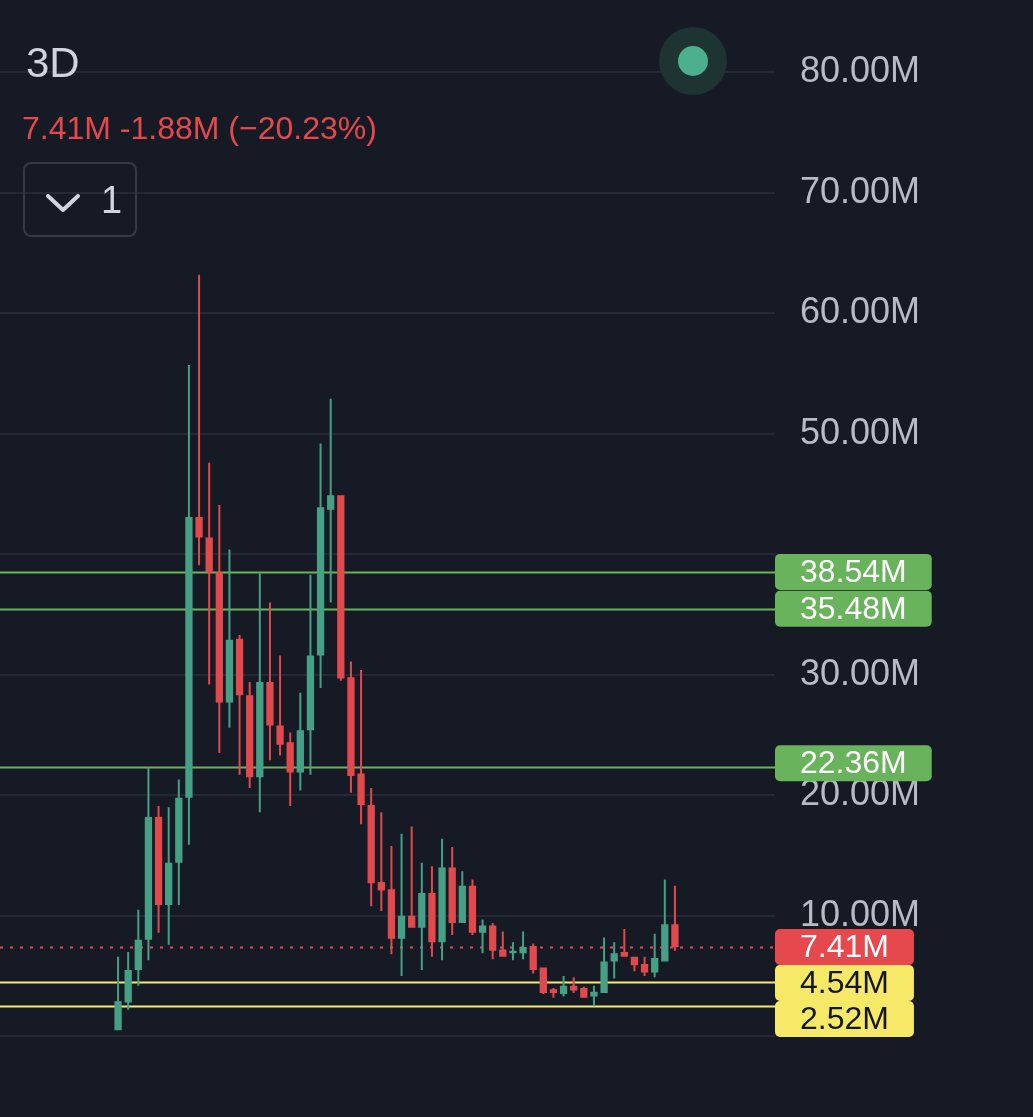 This screenshot has height=1117, width=1033. What do you see at coordinates (853, 607) in the screenshot?
I see `ref-line-label: 35.48M` at bounding box center [853, 607].